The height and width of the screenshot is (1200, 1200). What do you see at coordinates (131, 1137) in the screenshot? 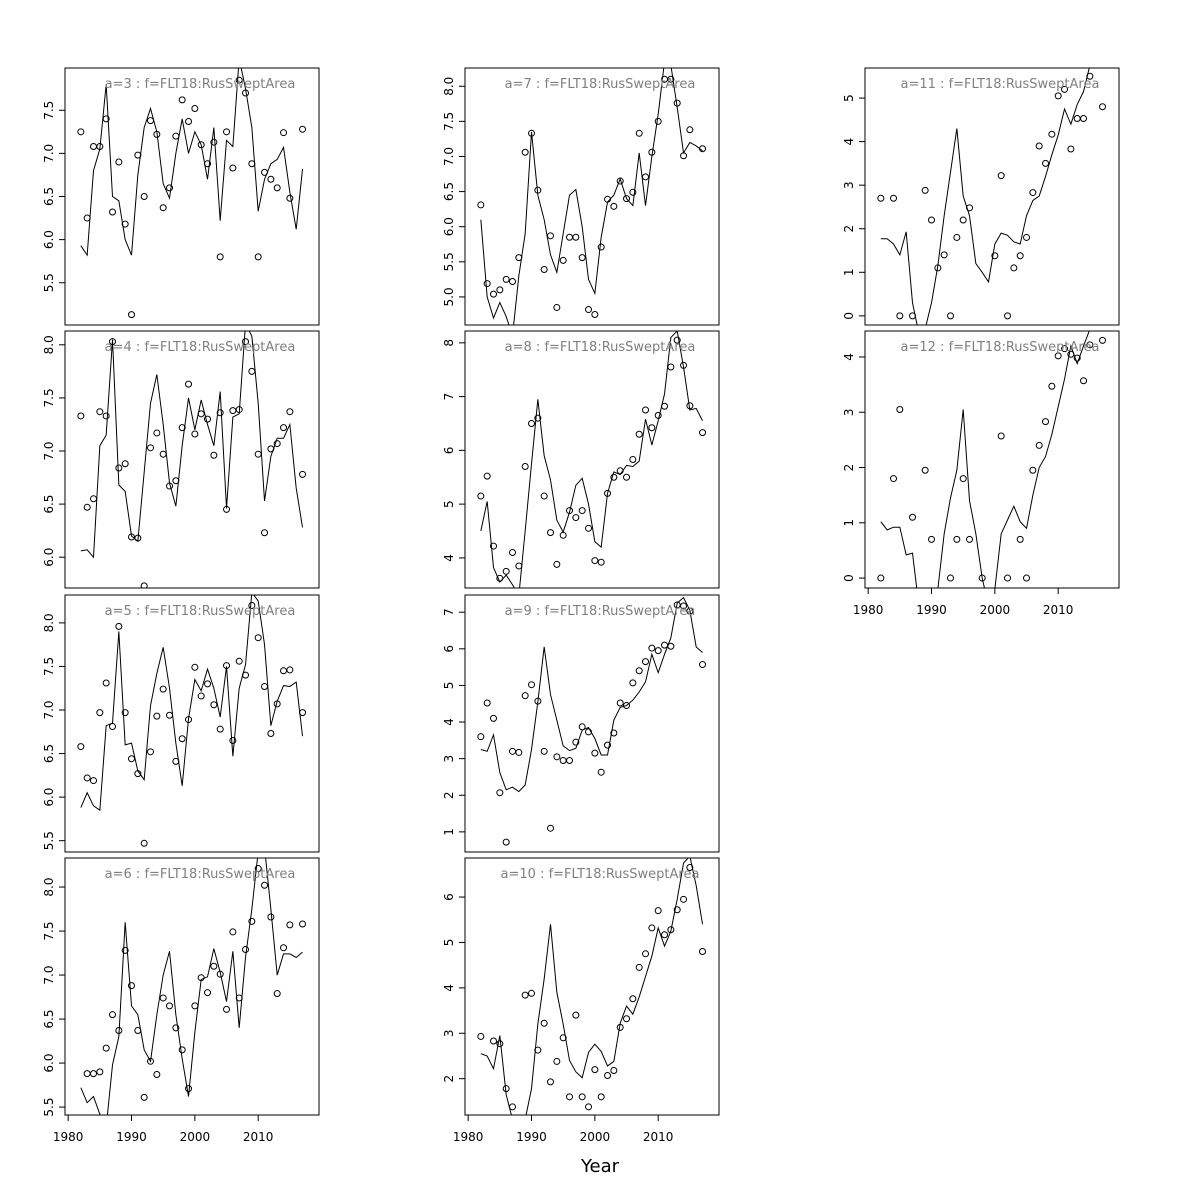
I see `x-tick-label: 1990` at bounding box center [131, 1137].